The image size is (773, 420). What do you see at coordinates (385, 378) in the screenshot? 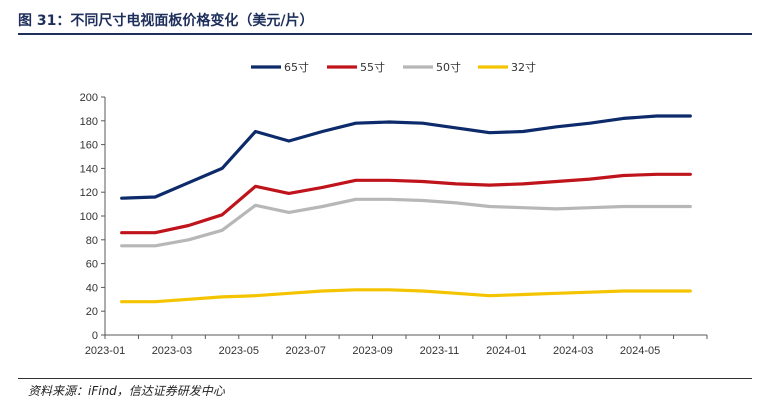
I see `source-rule` at bounding box center [385, 378].